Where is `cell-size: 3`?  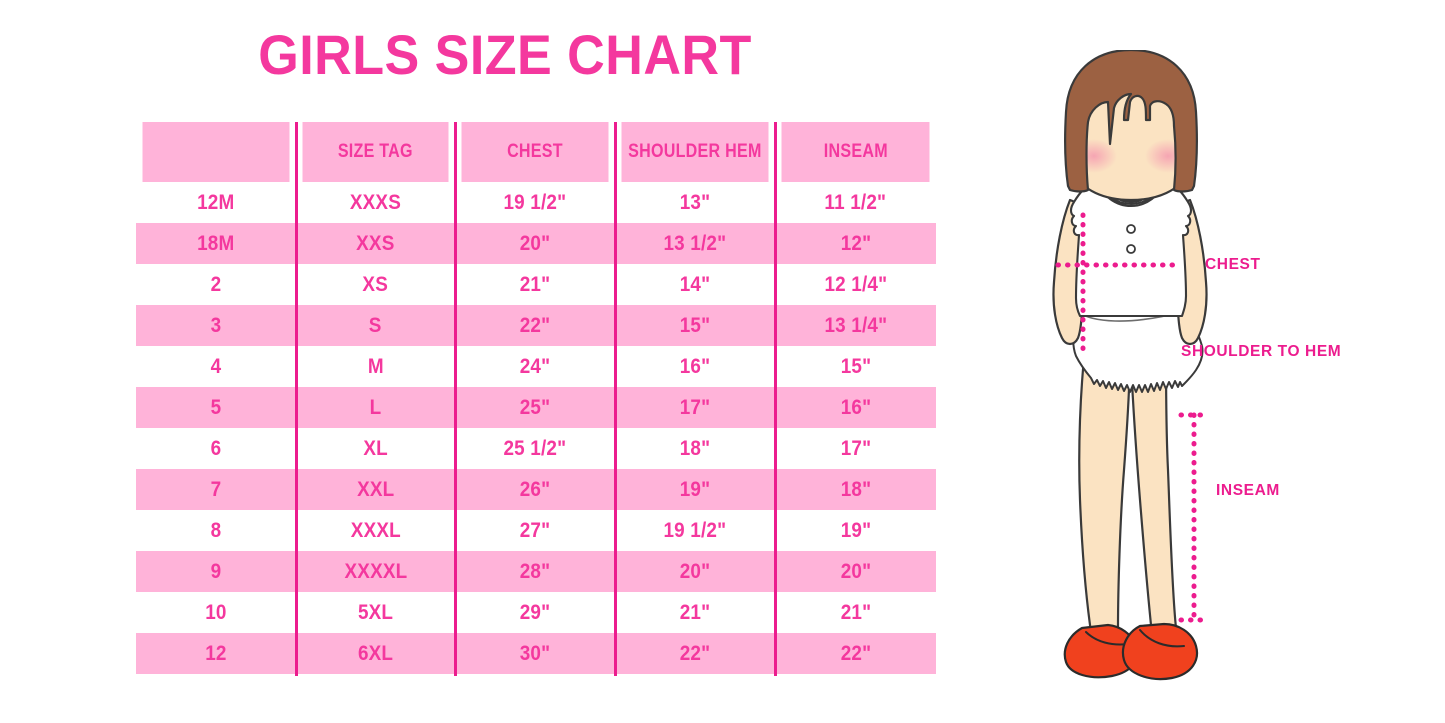
cell-size: 3 is located at coordinates (216, 325).